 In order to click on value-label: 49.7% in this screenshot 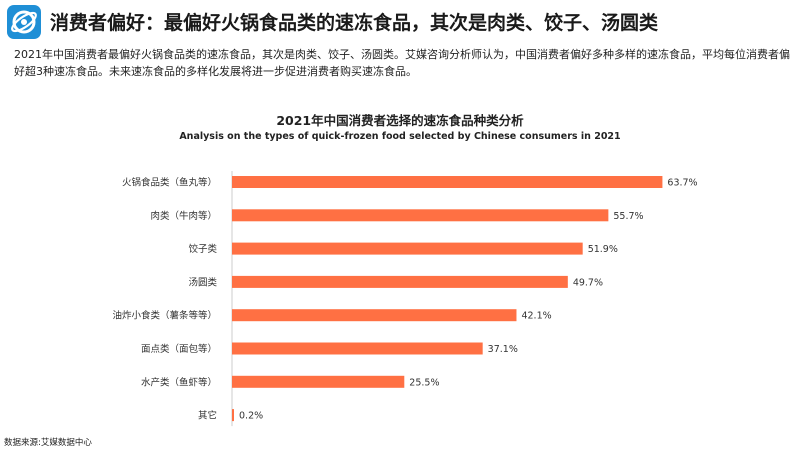, I will do `click(588, 282)`.